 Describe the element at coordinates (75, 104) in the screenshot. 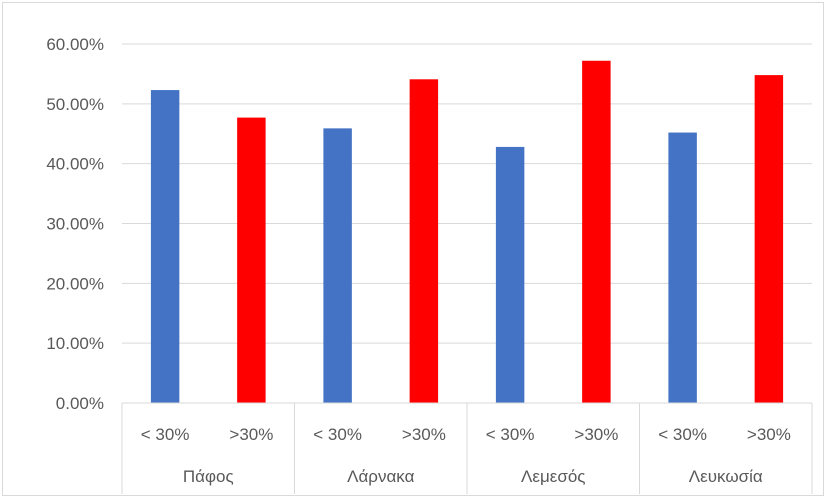

I see `y-tick-label: 50.00%` at that location.